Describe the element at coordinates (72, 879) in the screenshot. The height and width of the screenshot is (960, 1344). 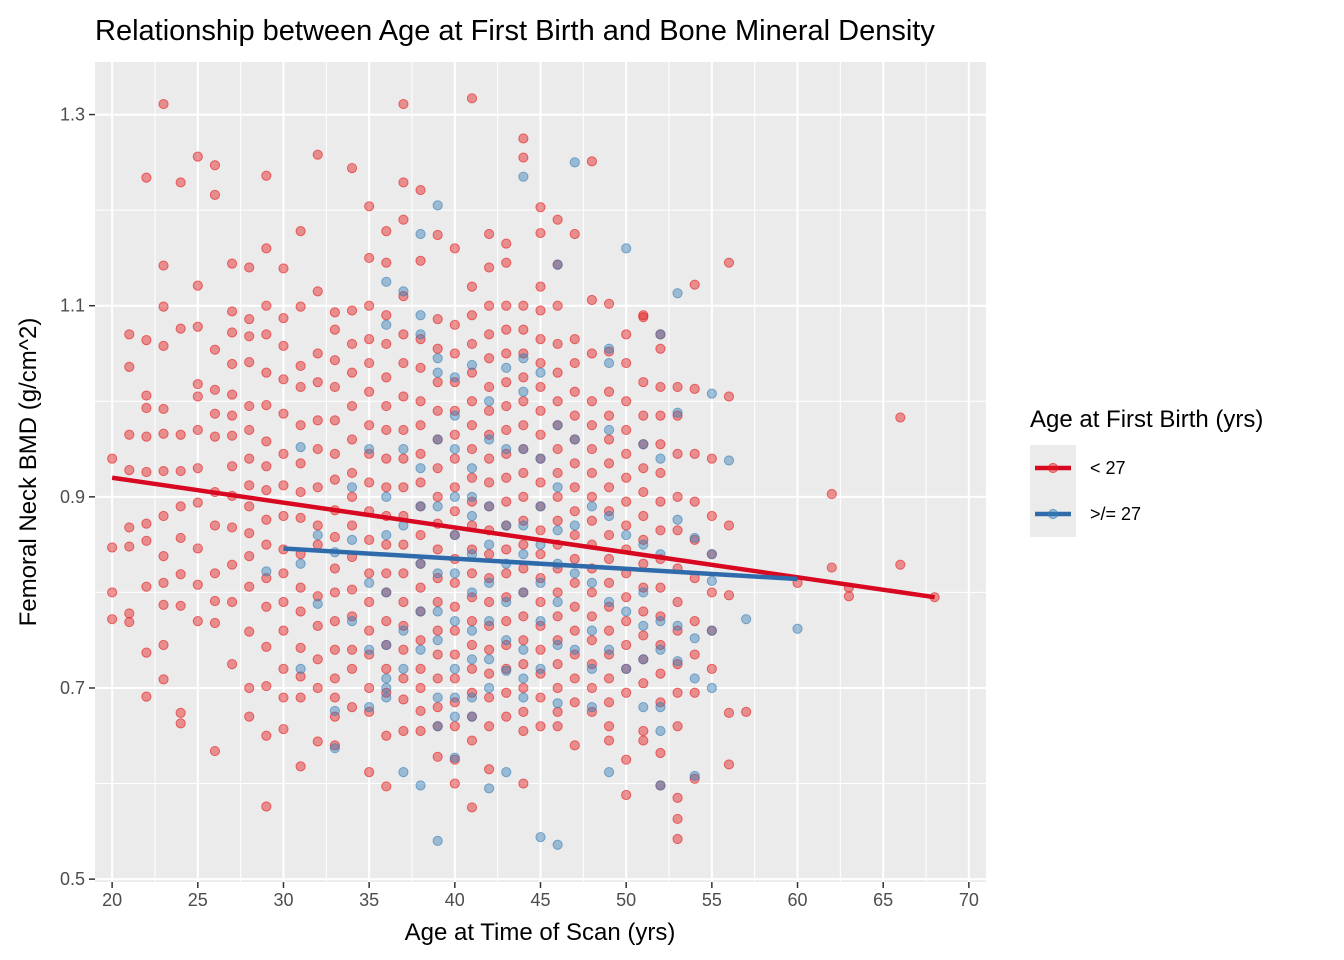
I see `y-tick-label: 0.5` at that location.